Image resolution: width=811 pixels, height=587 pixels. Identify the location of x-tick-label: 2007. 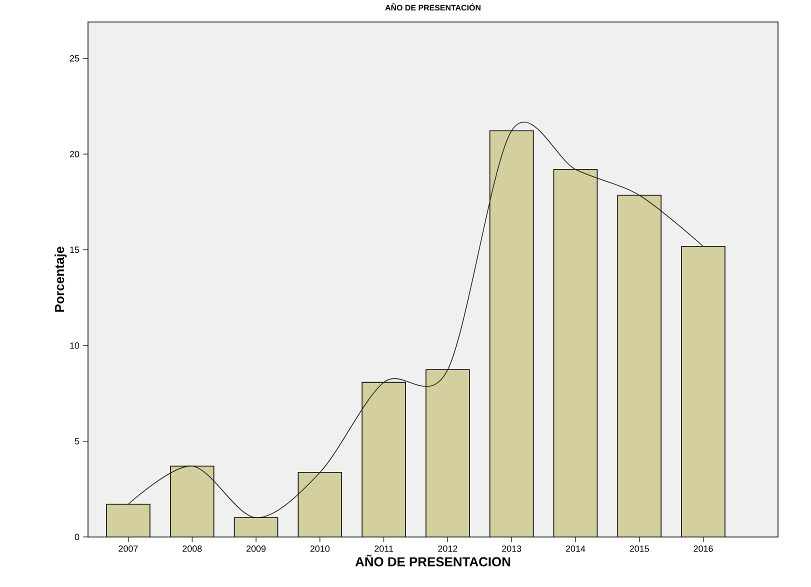
(128, 549).